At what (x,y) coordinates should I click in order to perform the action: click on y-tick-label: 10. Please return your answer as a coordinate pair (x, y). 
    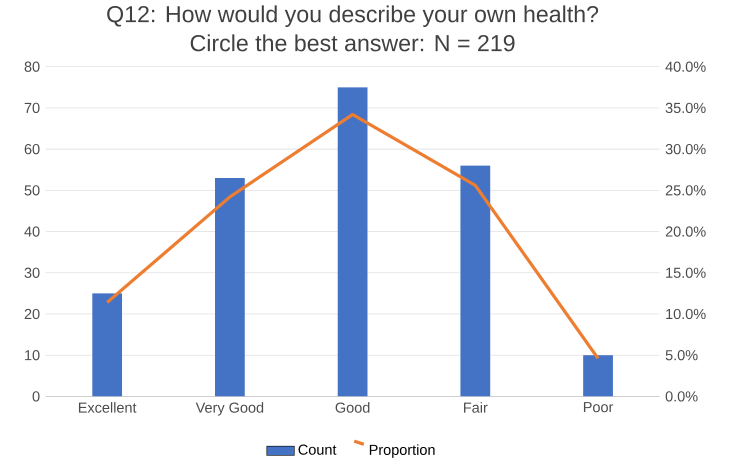
    Looking at the image, I should click on (32, 355).